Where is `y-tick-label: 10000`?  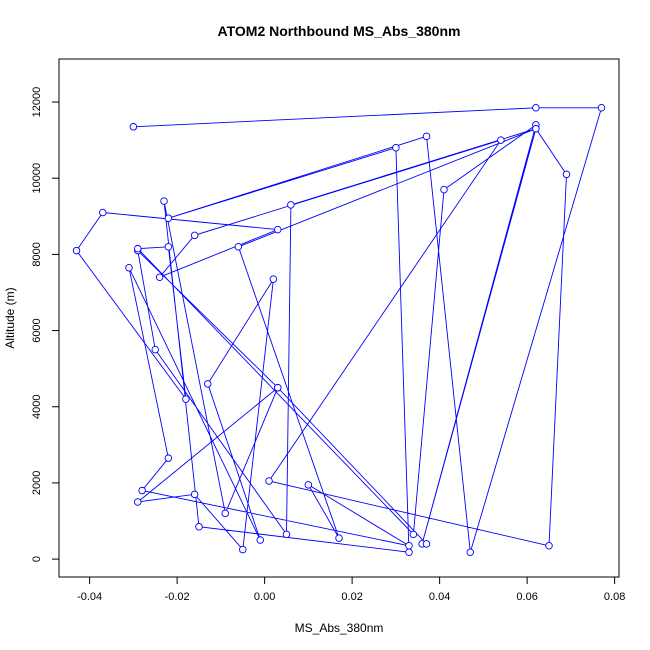
y-tick-label: 10000 is located at coordinates (37, 178).